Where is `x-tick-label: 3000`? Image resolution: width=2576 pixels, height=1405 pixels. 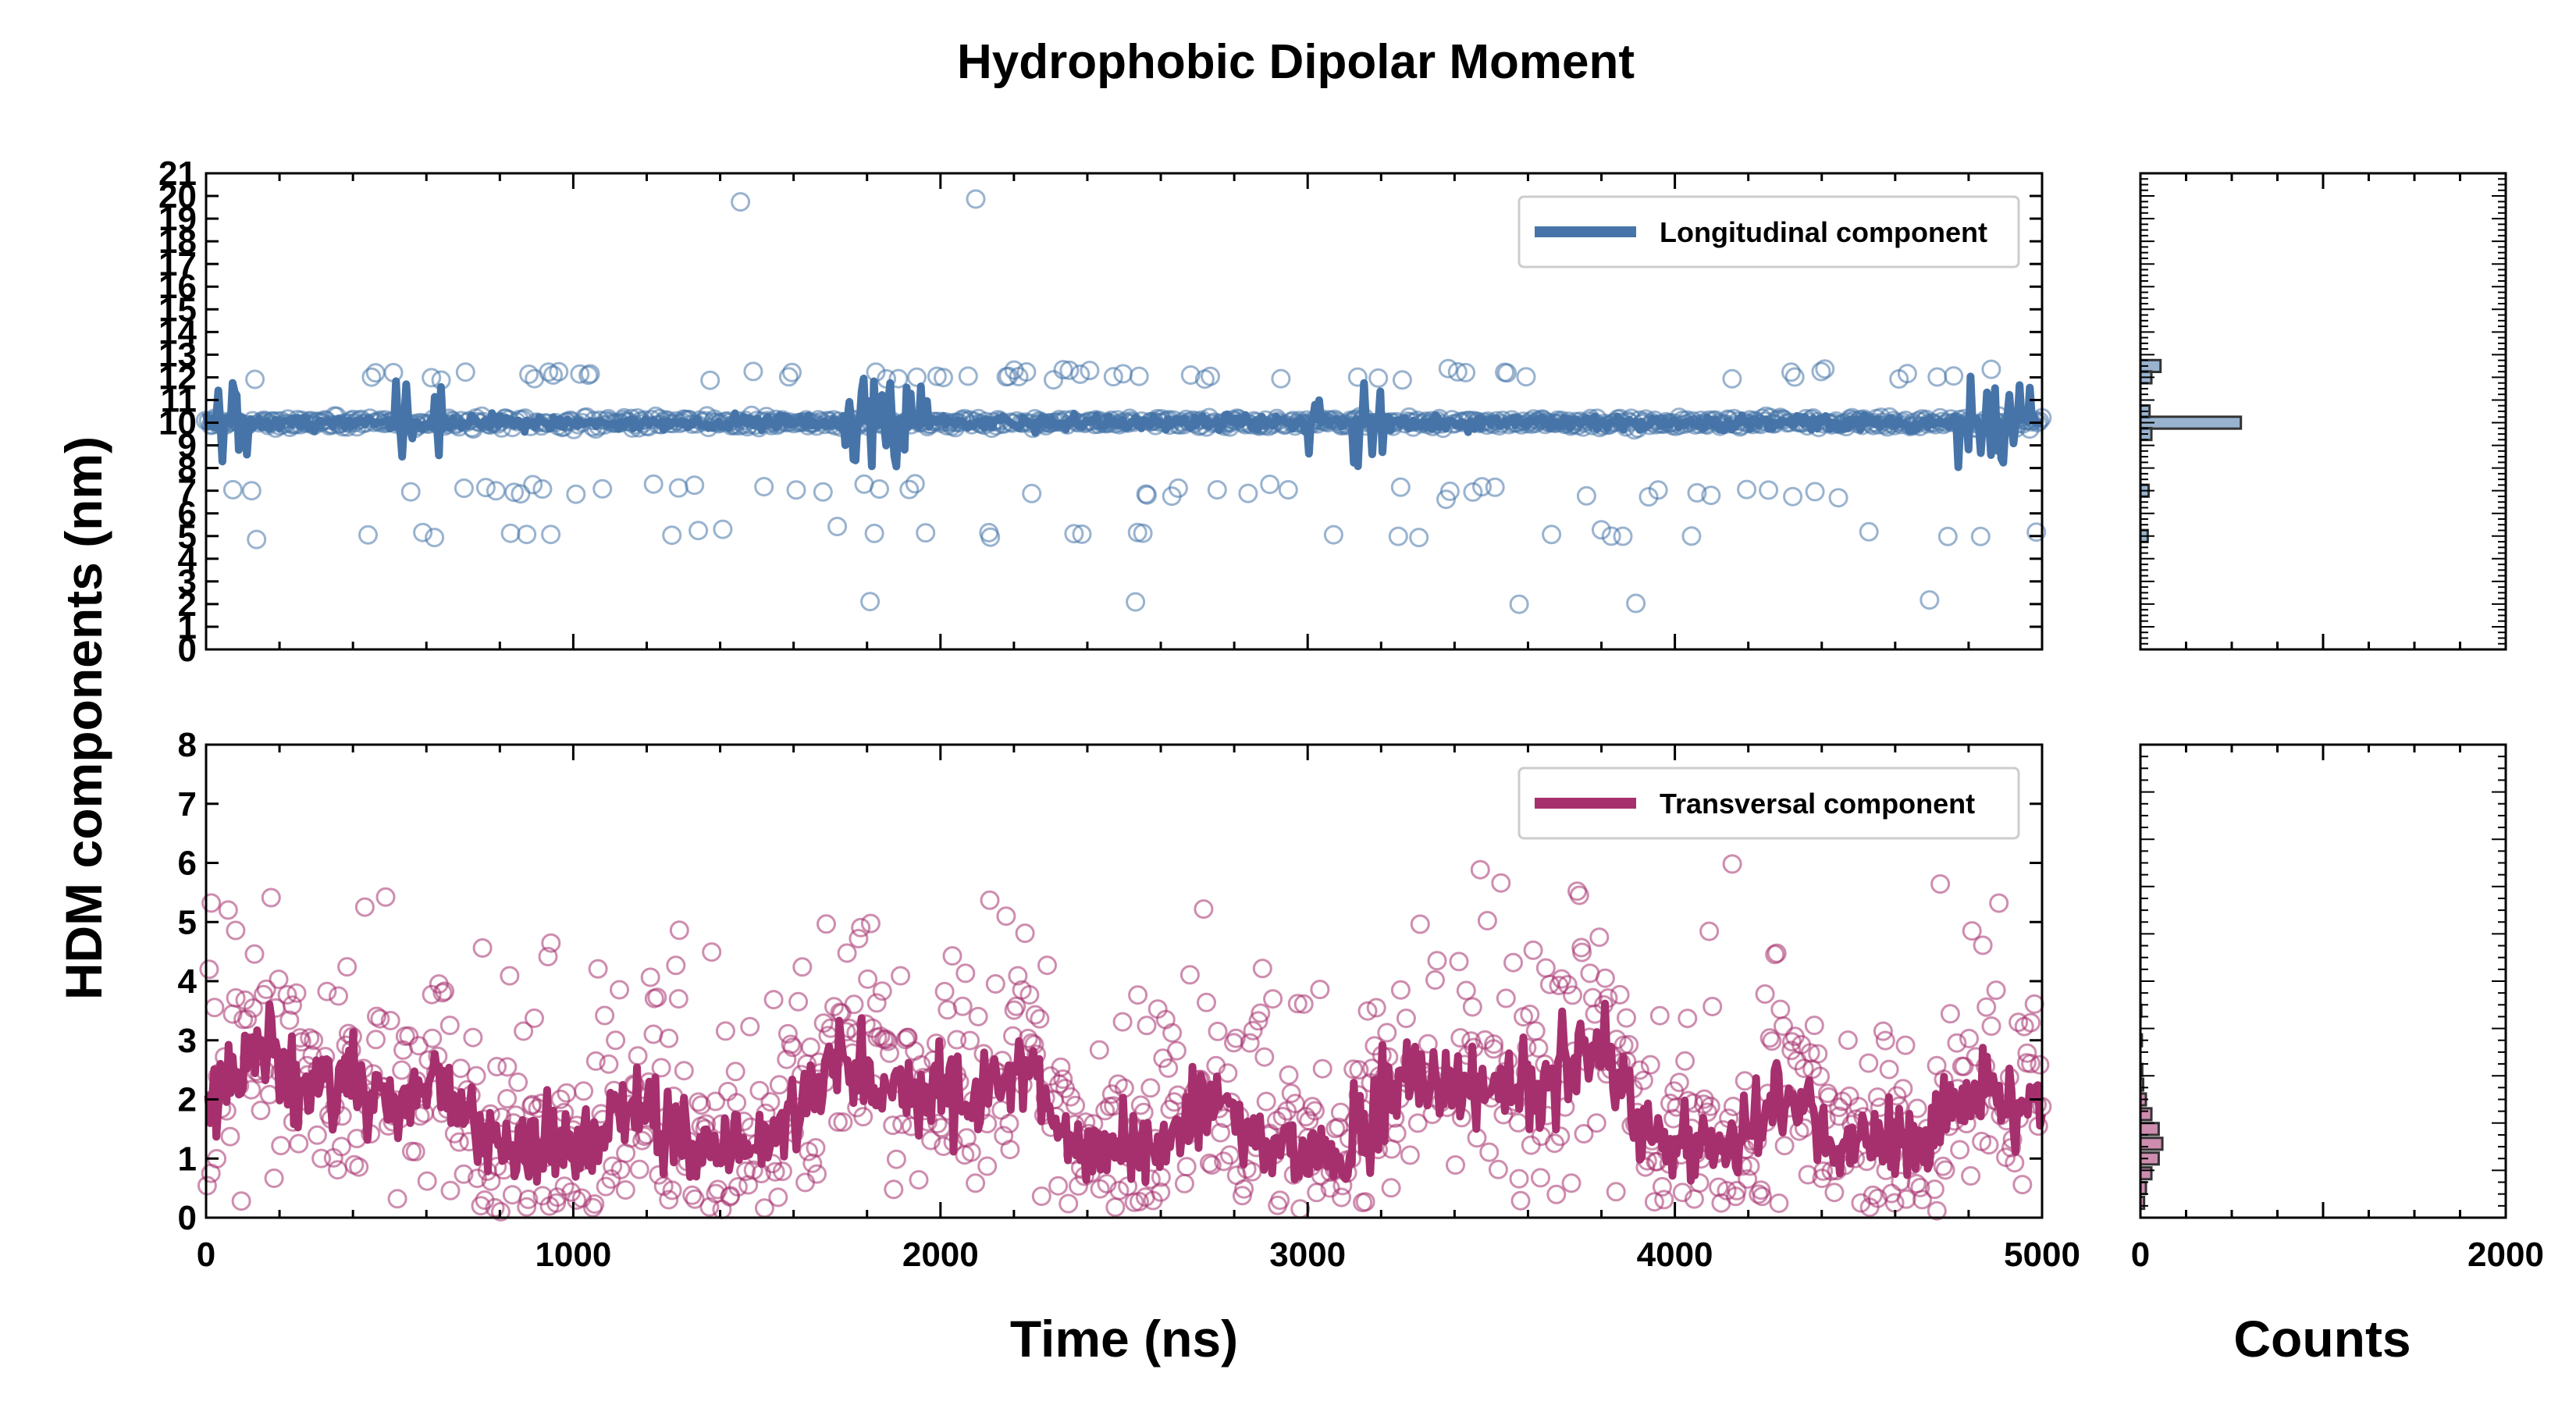 x-tick-label: 3000 is located at coordinates (1307, 1255).